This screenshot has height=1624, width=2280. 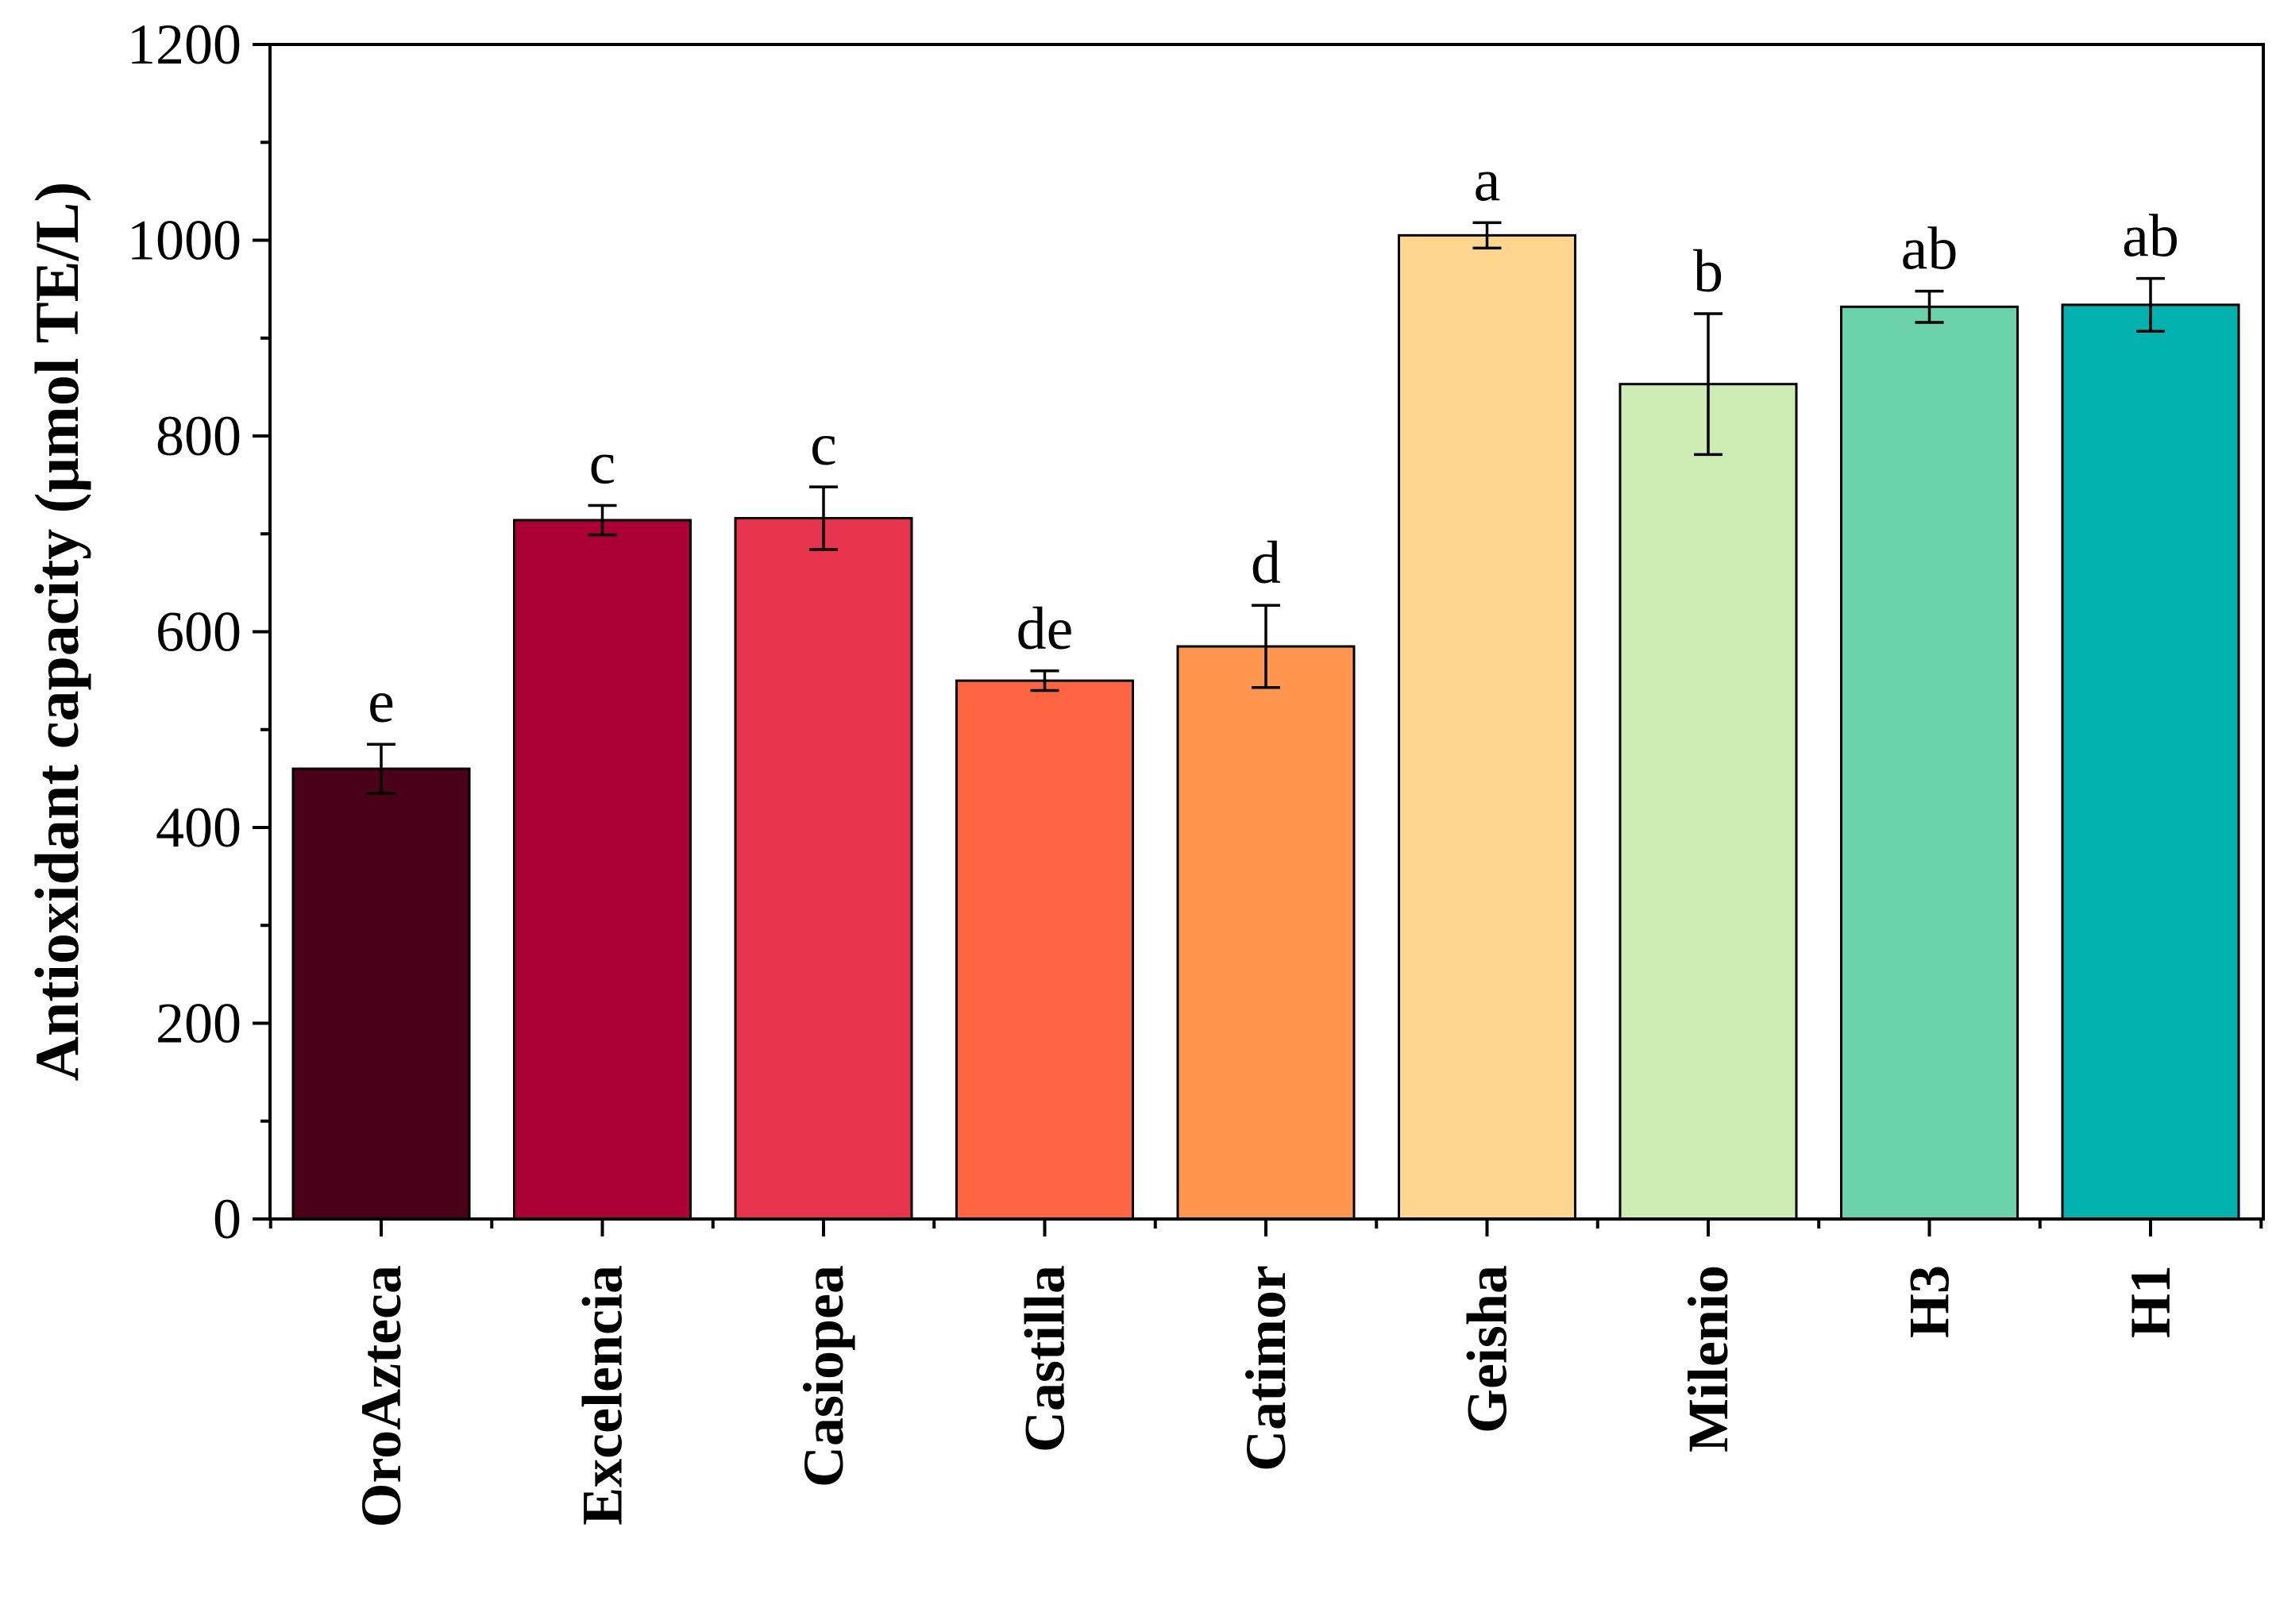 I want to click on x-tick-label: Excelencia, so click(x=603, y=1395).